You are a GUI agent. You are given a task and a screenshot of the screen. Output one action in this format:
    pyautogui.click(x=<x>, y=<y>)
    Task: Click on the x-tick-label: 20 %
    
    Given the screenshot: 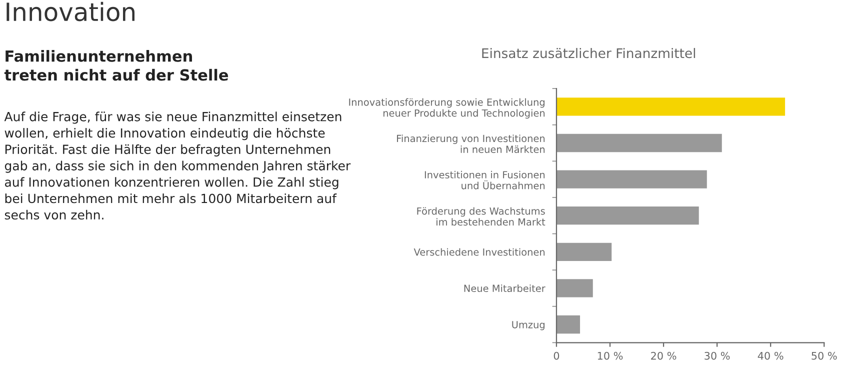 What is the action you would take?
    pyautogui.click(x=663, y=356)
    